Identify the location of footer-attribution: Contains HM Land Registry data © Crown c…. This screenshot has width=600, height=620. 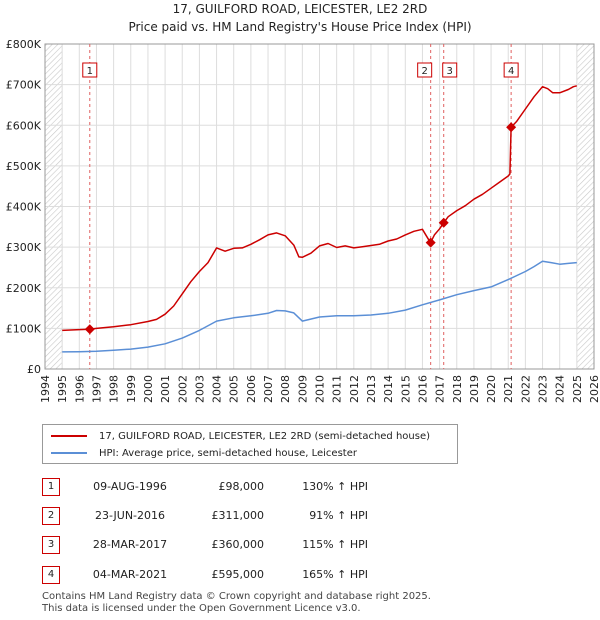
(236, 603).